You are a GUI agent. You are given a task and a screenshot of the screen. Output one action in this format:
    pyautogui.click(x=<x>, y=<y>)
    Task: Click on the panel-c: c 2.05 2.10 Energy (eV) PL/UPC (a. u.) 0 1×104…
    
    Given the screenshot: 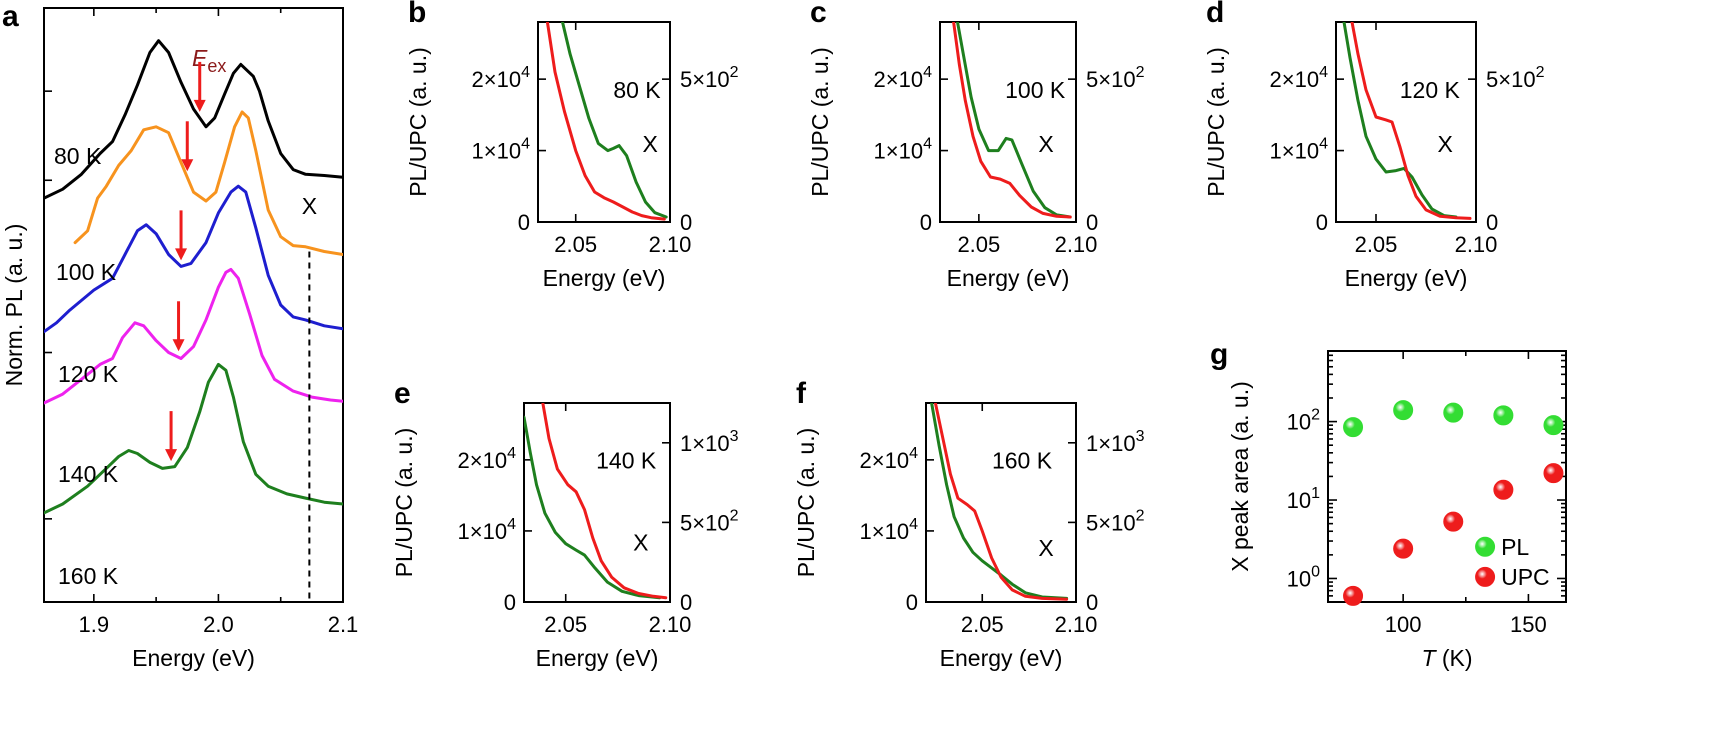 What is the action you would take?
    pyautogui.click(x=976, y=145)
    